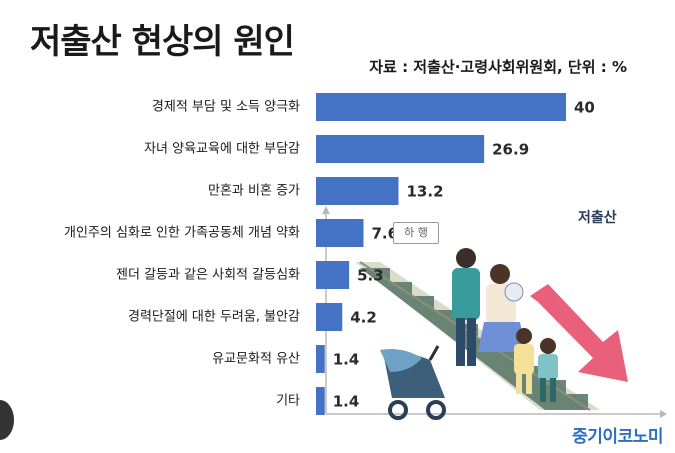 The height and width of the screenshot is (453, 675). What do you see at coordinates (326, 210) in the screenshot?
I see `illus-y-arrowhead` at bounding box center [326, 210].